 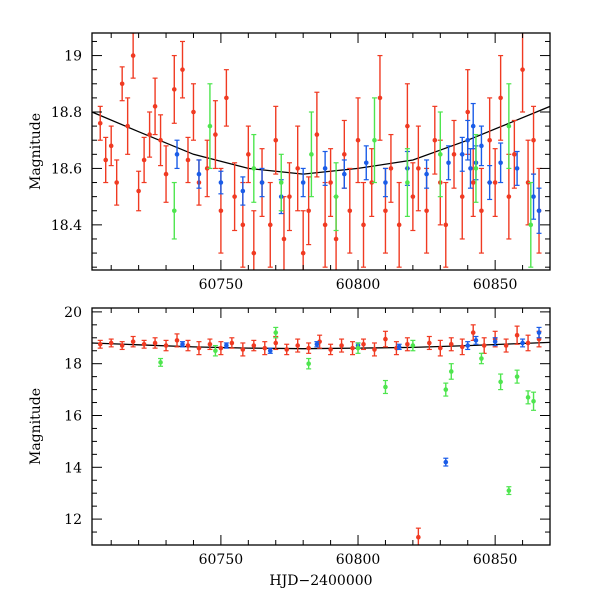 I want to click on y-tick-label: 16, so click(x=73, y=416).